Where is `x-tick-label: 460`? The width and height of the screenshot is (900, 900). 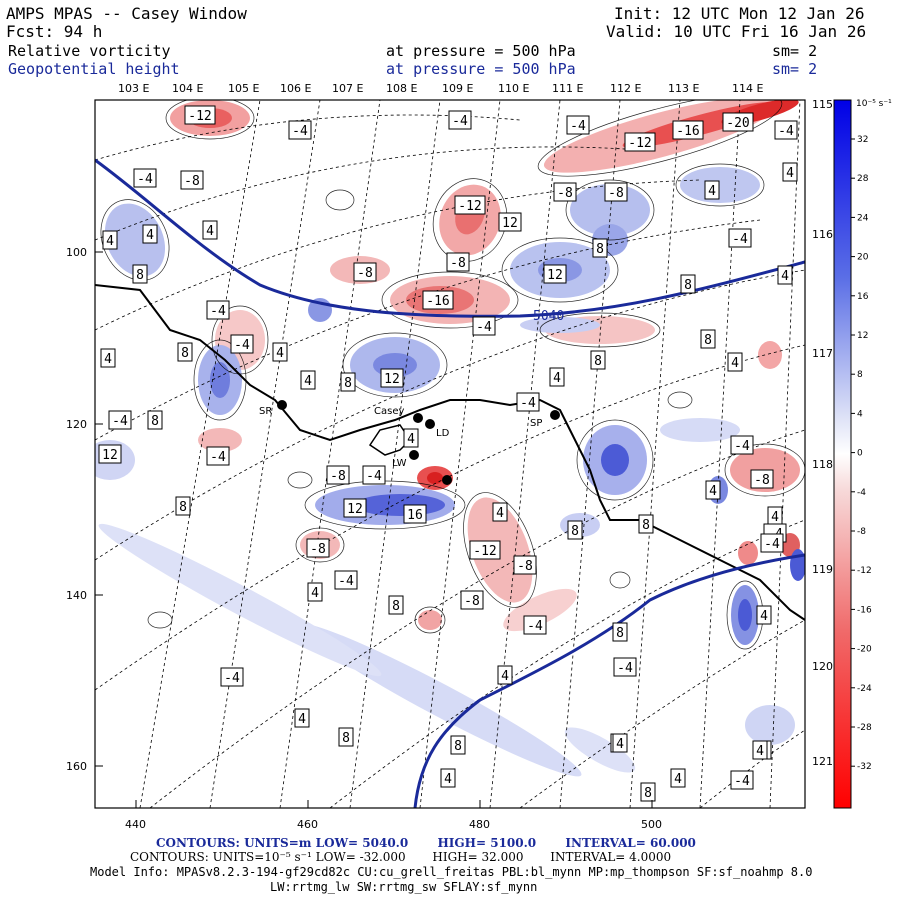
x-tick-label: 460 is located at coordinates (307, 824).